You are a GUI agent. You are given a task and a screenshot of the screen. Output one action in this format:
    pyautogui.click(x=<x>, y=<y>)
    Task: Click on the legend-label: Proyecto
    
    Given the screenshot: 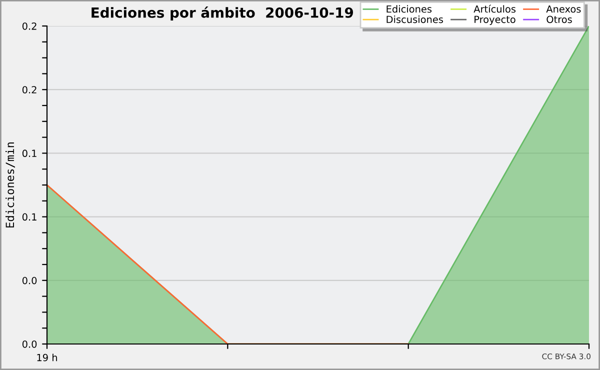 What is the action you would take?
    pyautogui.click(x=495, y=20)
    